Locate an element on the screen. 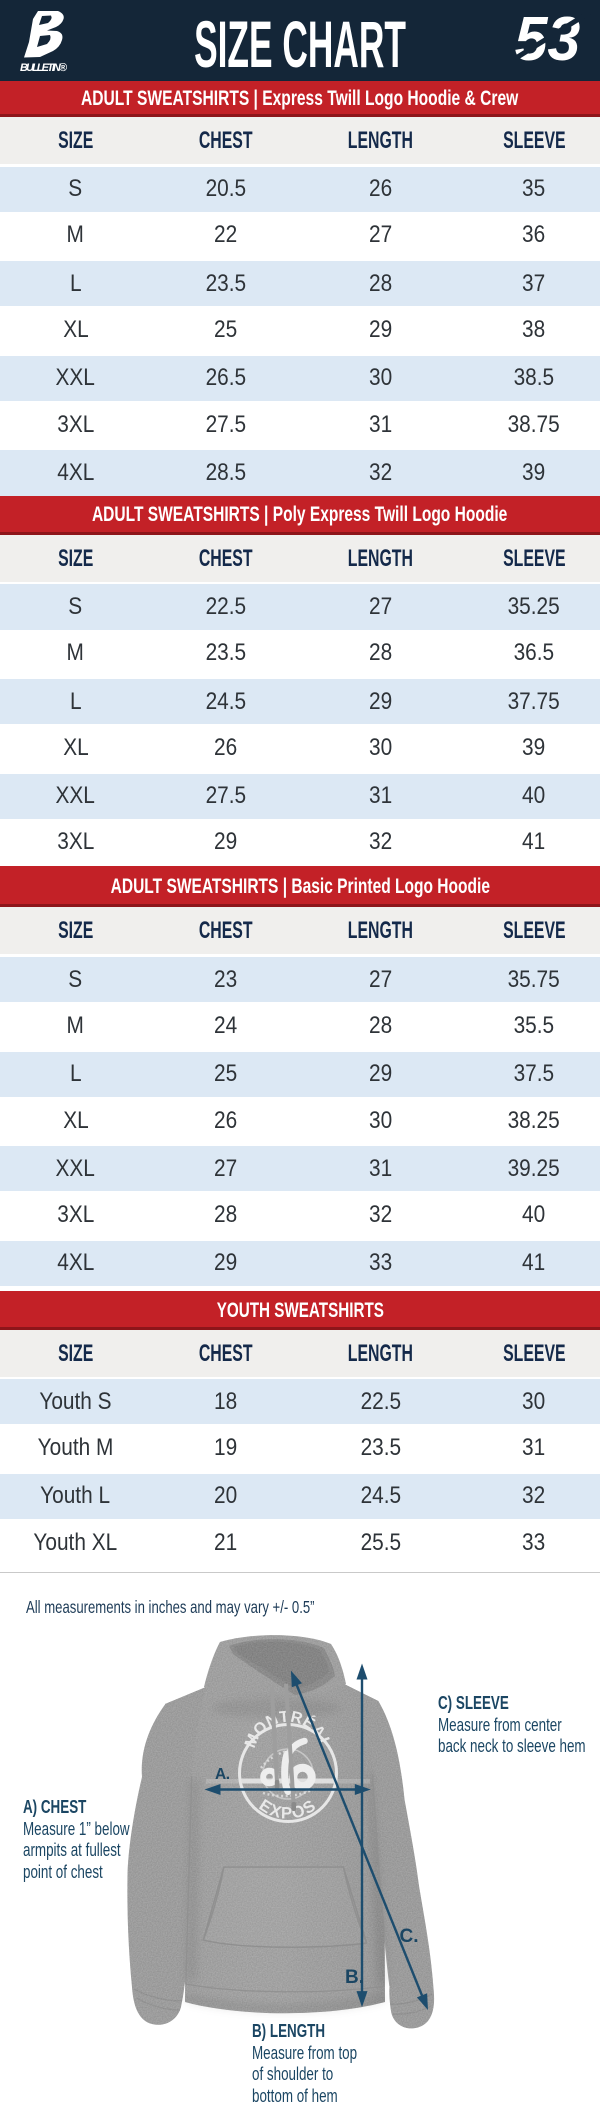 The width and height of the screenshot is (600, 2110). svg-text: BULLETIN® is located at coordinates (44, 68).